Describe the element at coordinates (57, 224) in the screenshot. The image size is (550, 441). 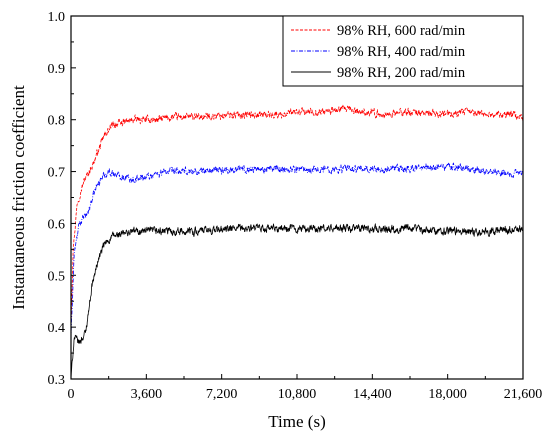
I see `y-tick-label: 0.6` at that location.